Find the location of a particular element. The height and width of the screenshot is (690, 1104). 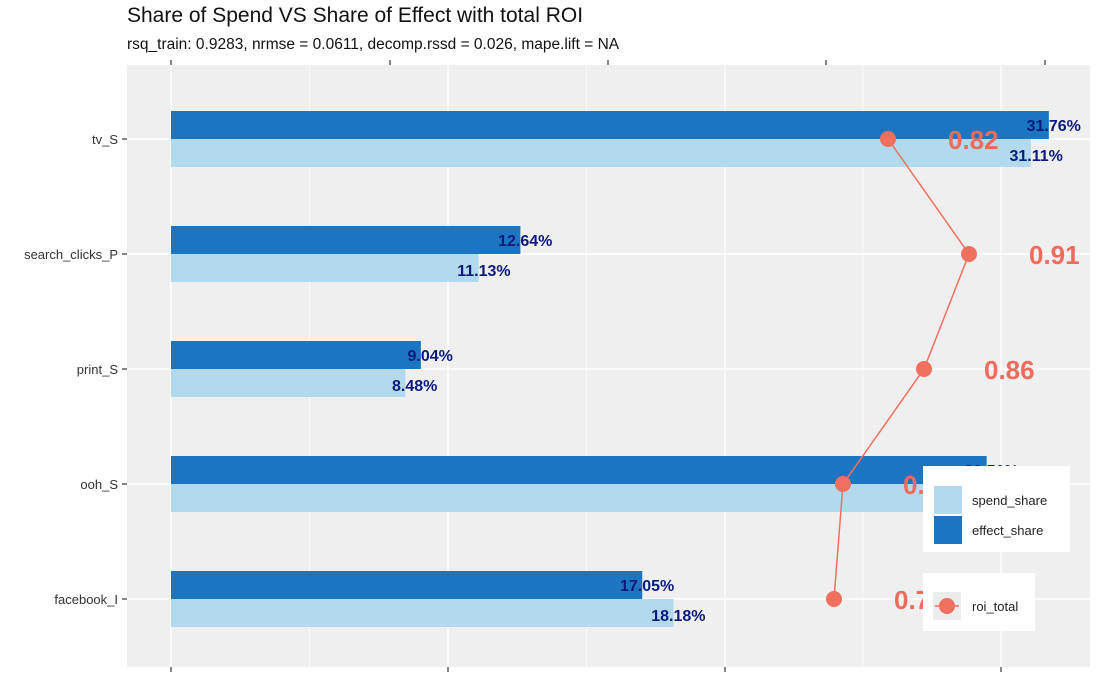

roi-point-facebook_I is located at coordinates (834, 599).